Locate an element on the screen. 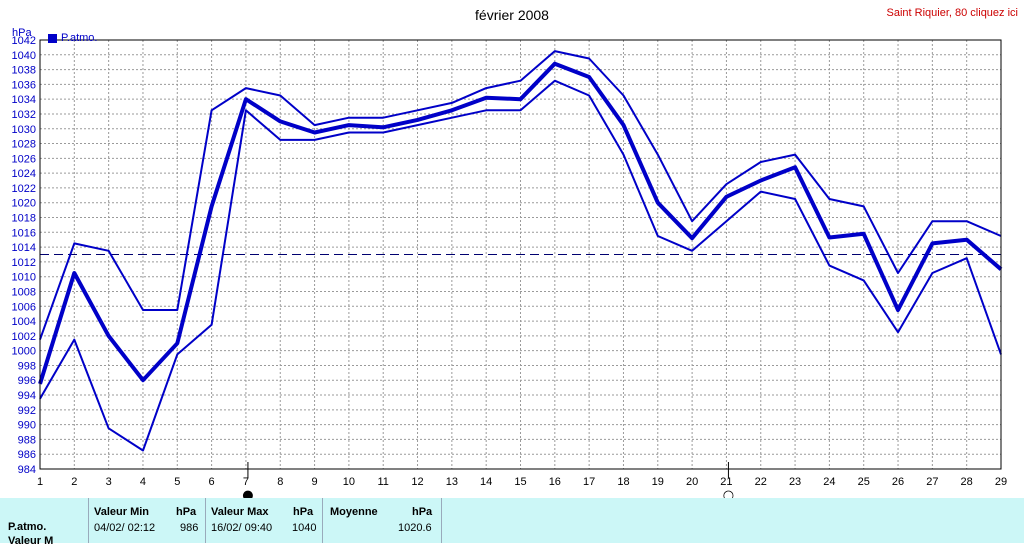  x-tick-label: 17 is located at coordinates (589, 482).